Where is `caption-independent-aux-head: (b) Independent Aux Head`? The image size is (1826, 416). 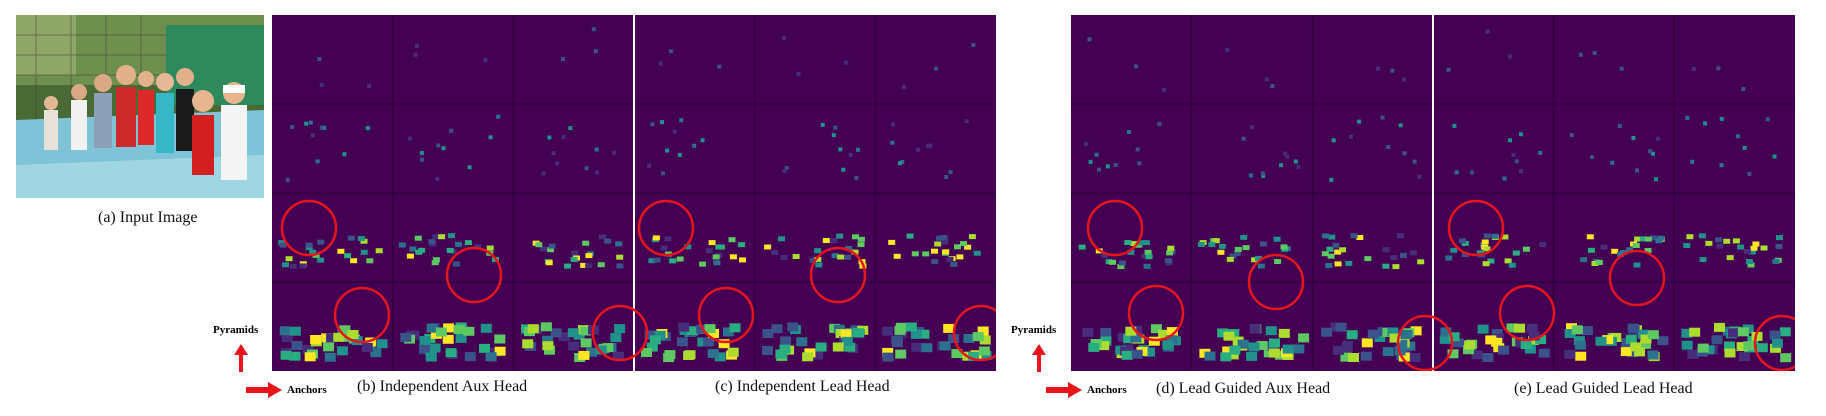 caption-independent-aux-head: (b) Independent Aux Head is located at coordinates (442, 386).